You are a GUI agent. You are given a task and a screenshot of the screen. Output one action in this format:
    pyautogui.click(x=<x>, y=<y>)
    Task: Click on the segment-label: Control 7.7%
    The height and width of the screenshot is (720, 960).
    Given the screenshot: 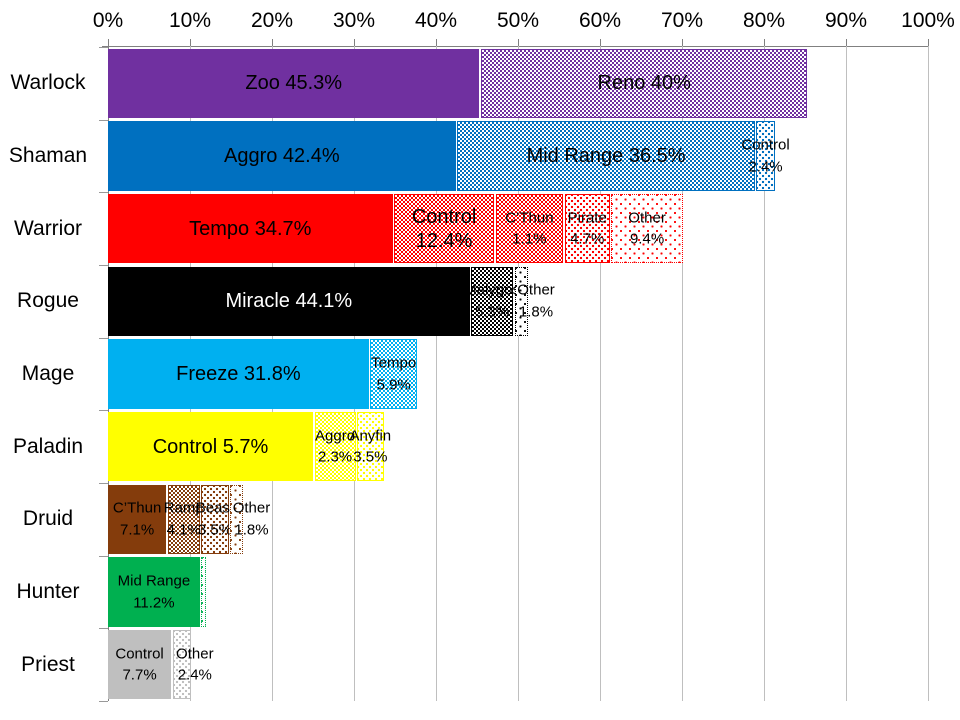 What is the action you would take?
    pyautogui.click(x=139, y=664)
    